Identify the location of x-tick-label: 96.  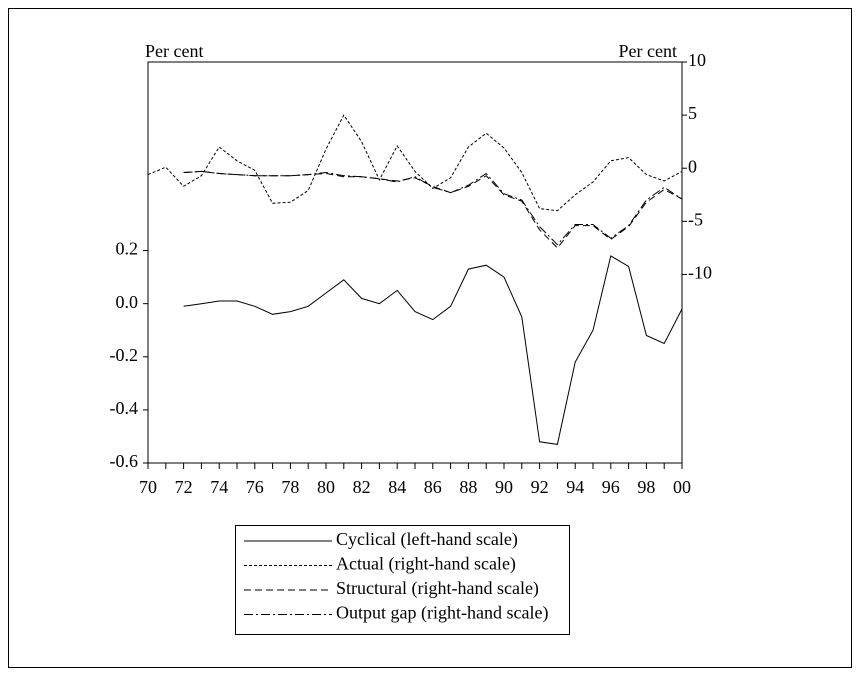
(611, 487).